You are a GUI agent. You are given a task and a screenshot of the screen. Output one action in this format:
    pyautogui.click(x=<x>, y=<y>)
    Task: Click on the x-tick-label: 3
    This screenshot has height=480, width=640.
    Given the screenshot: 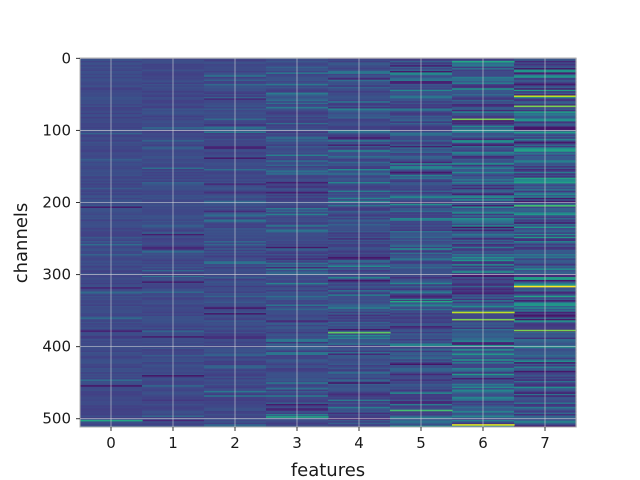 What is the action you would take?
    pyautogui.click(x=297, y=443)
    